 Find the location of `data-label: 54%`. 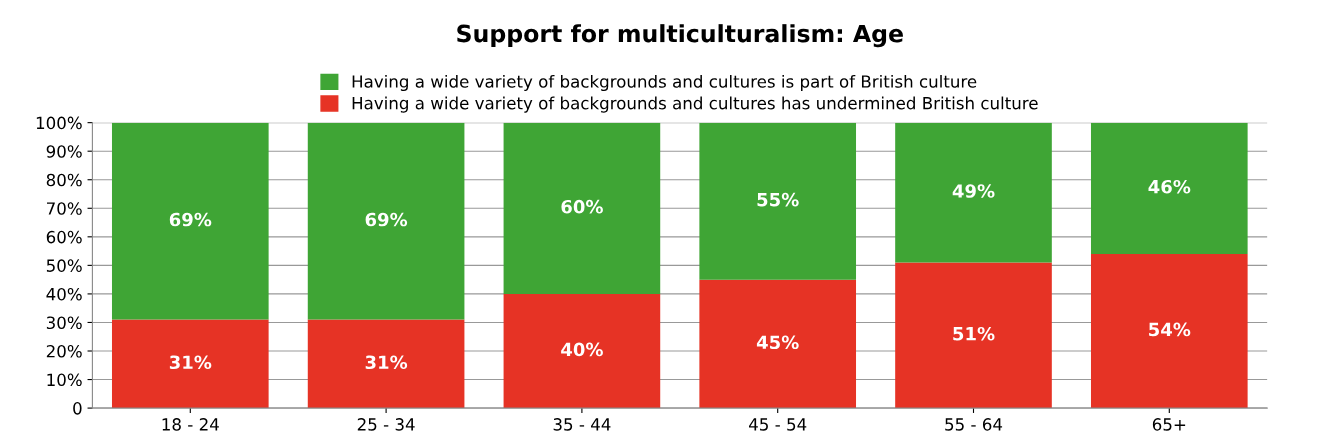

data-label: 54% is located at coordinates (1170, 329).